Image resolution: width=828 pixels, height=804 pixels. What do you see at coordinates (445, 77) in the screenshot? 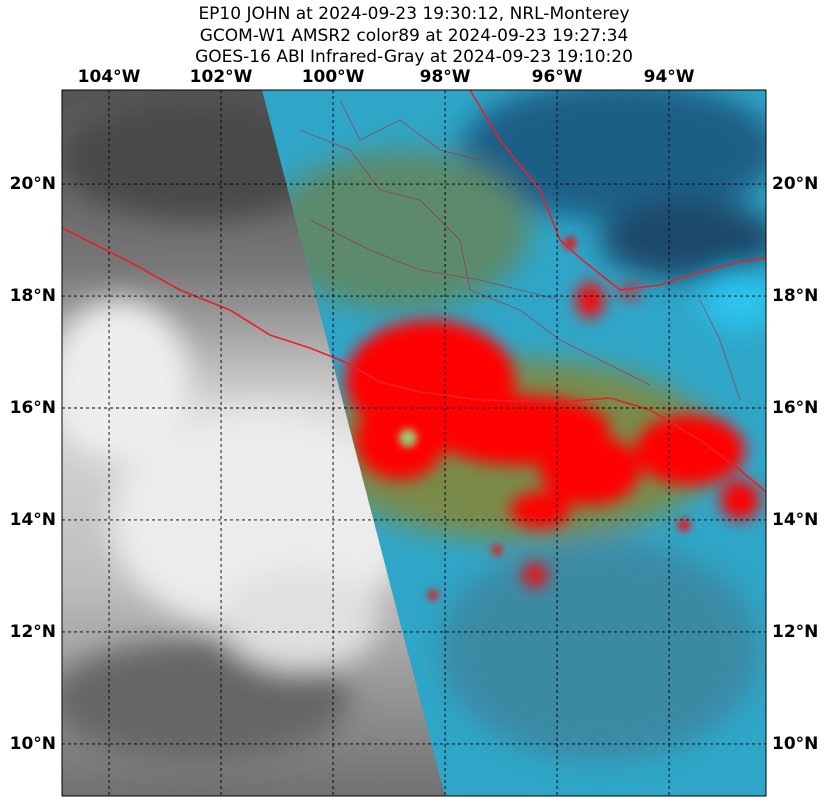
I see `lon-label: 98°W` at bounding box center [445, 77].